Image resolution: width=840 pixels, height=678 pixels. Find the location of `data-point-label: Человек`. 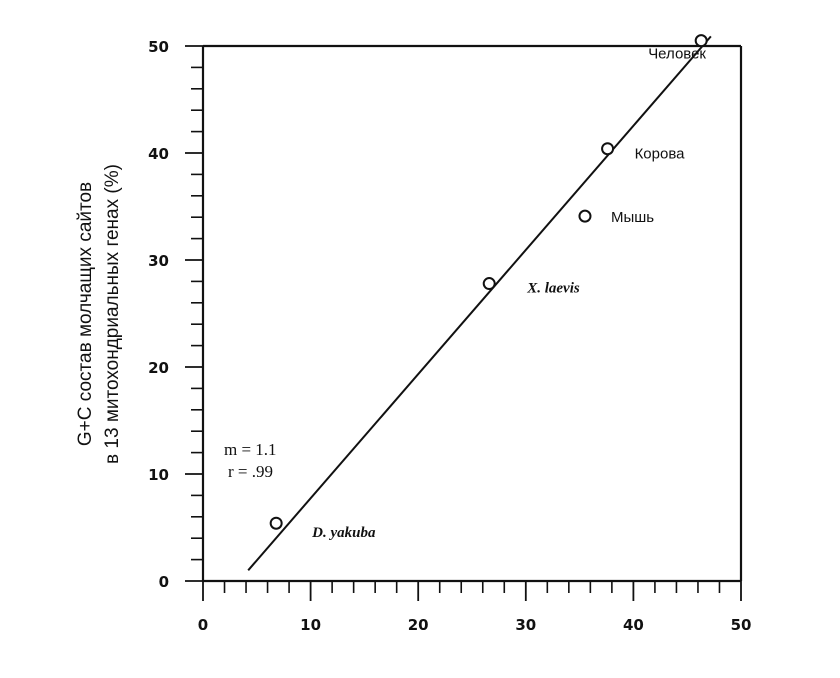

data-point-label: Человек is located at coordinates (677, 54).